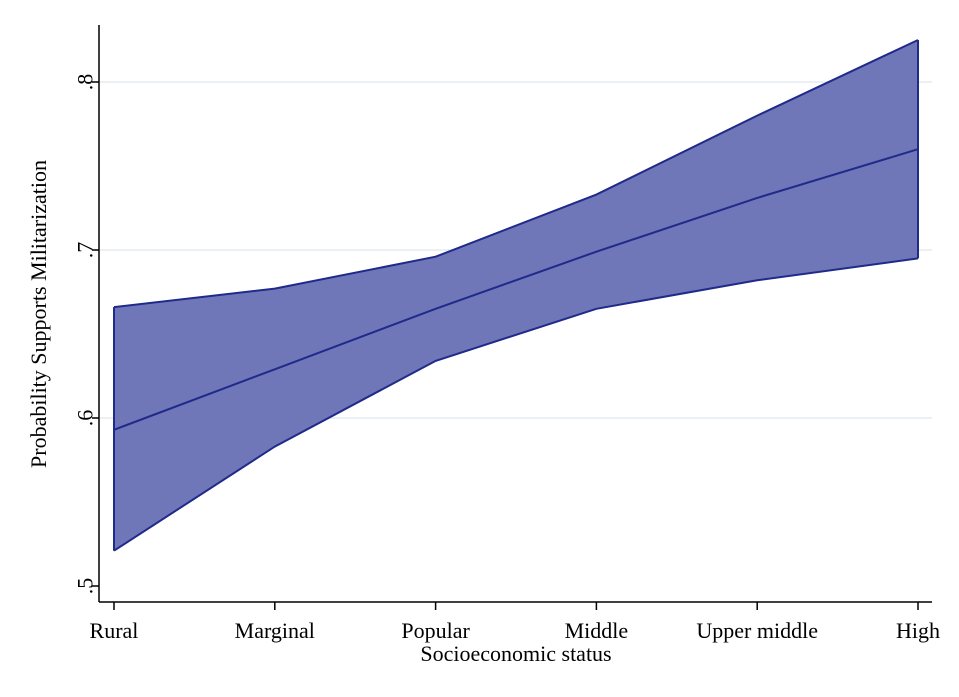 This screenshot has height=697, width=959. Describe the element at coordinates (38, 314) in the screenshot. I see `y-axis-title: Probability Supports Militarization` at that location.